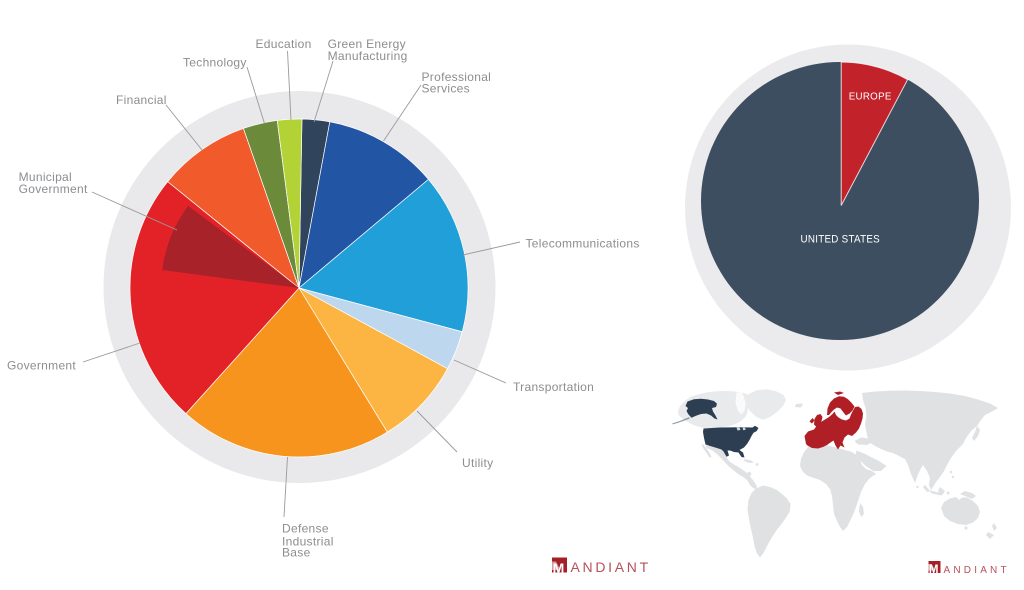  What do you see at coordinates (368, 56) in the screenshot?
I see `svg-text: Manufacturing` at bounding box center [368, 56].